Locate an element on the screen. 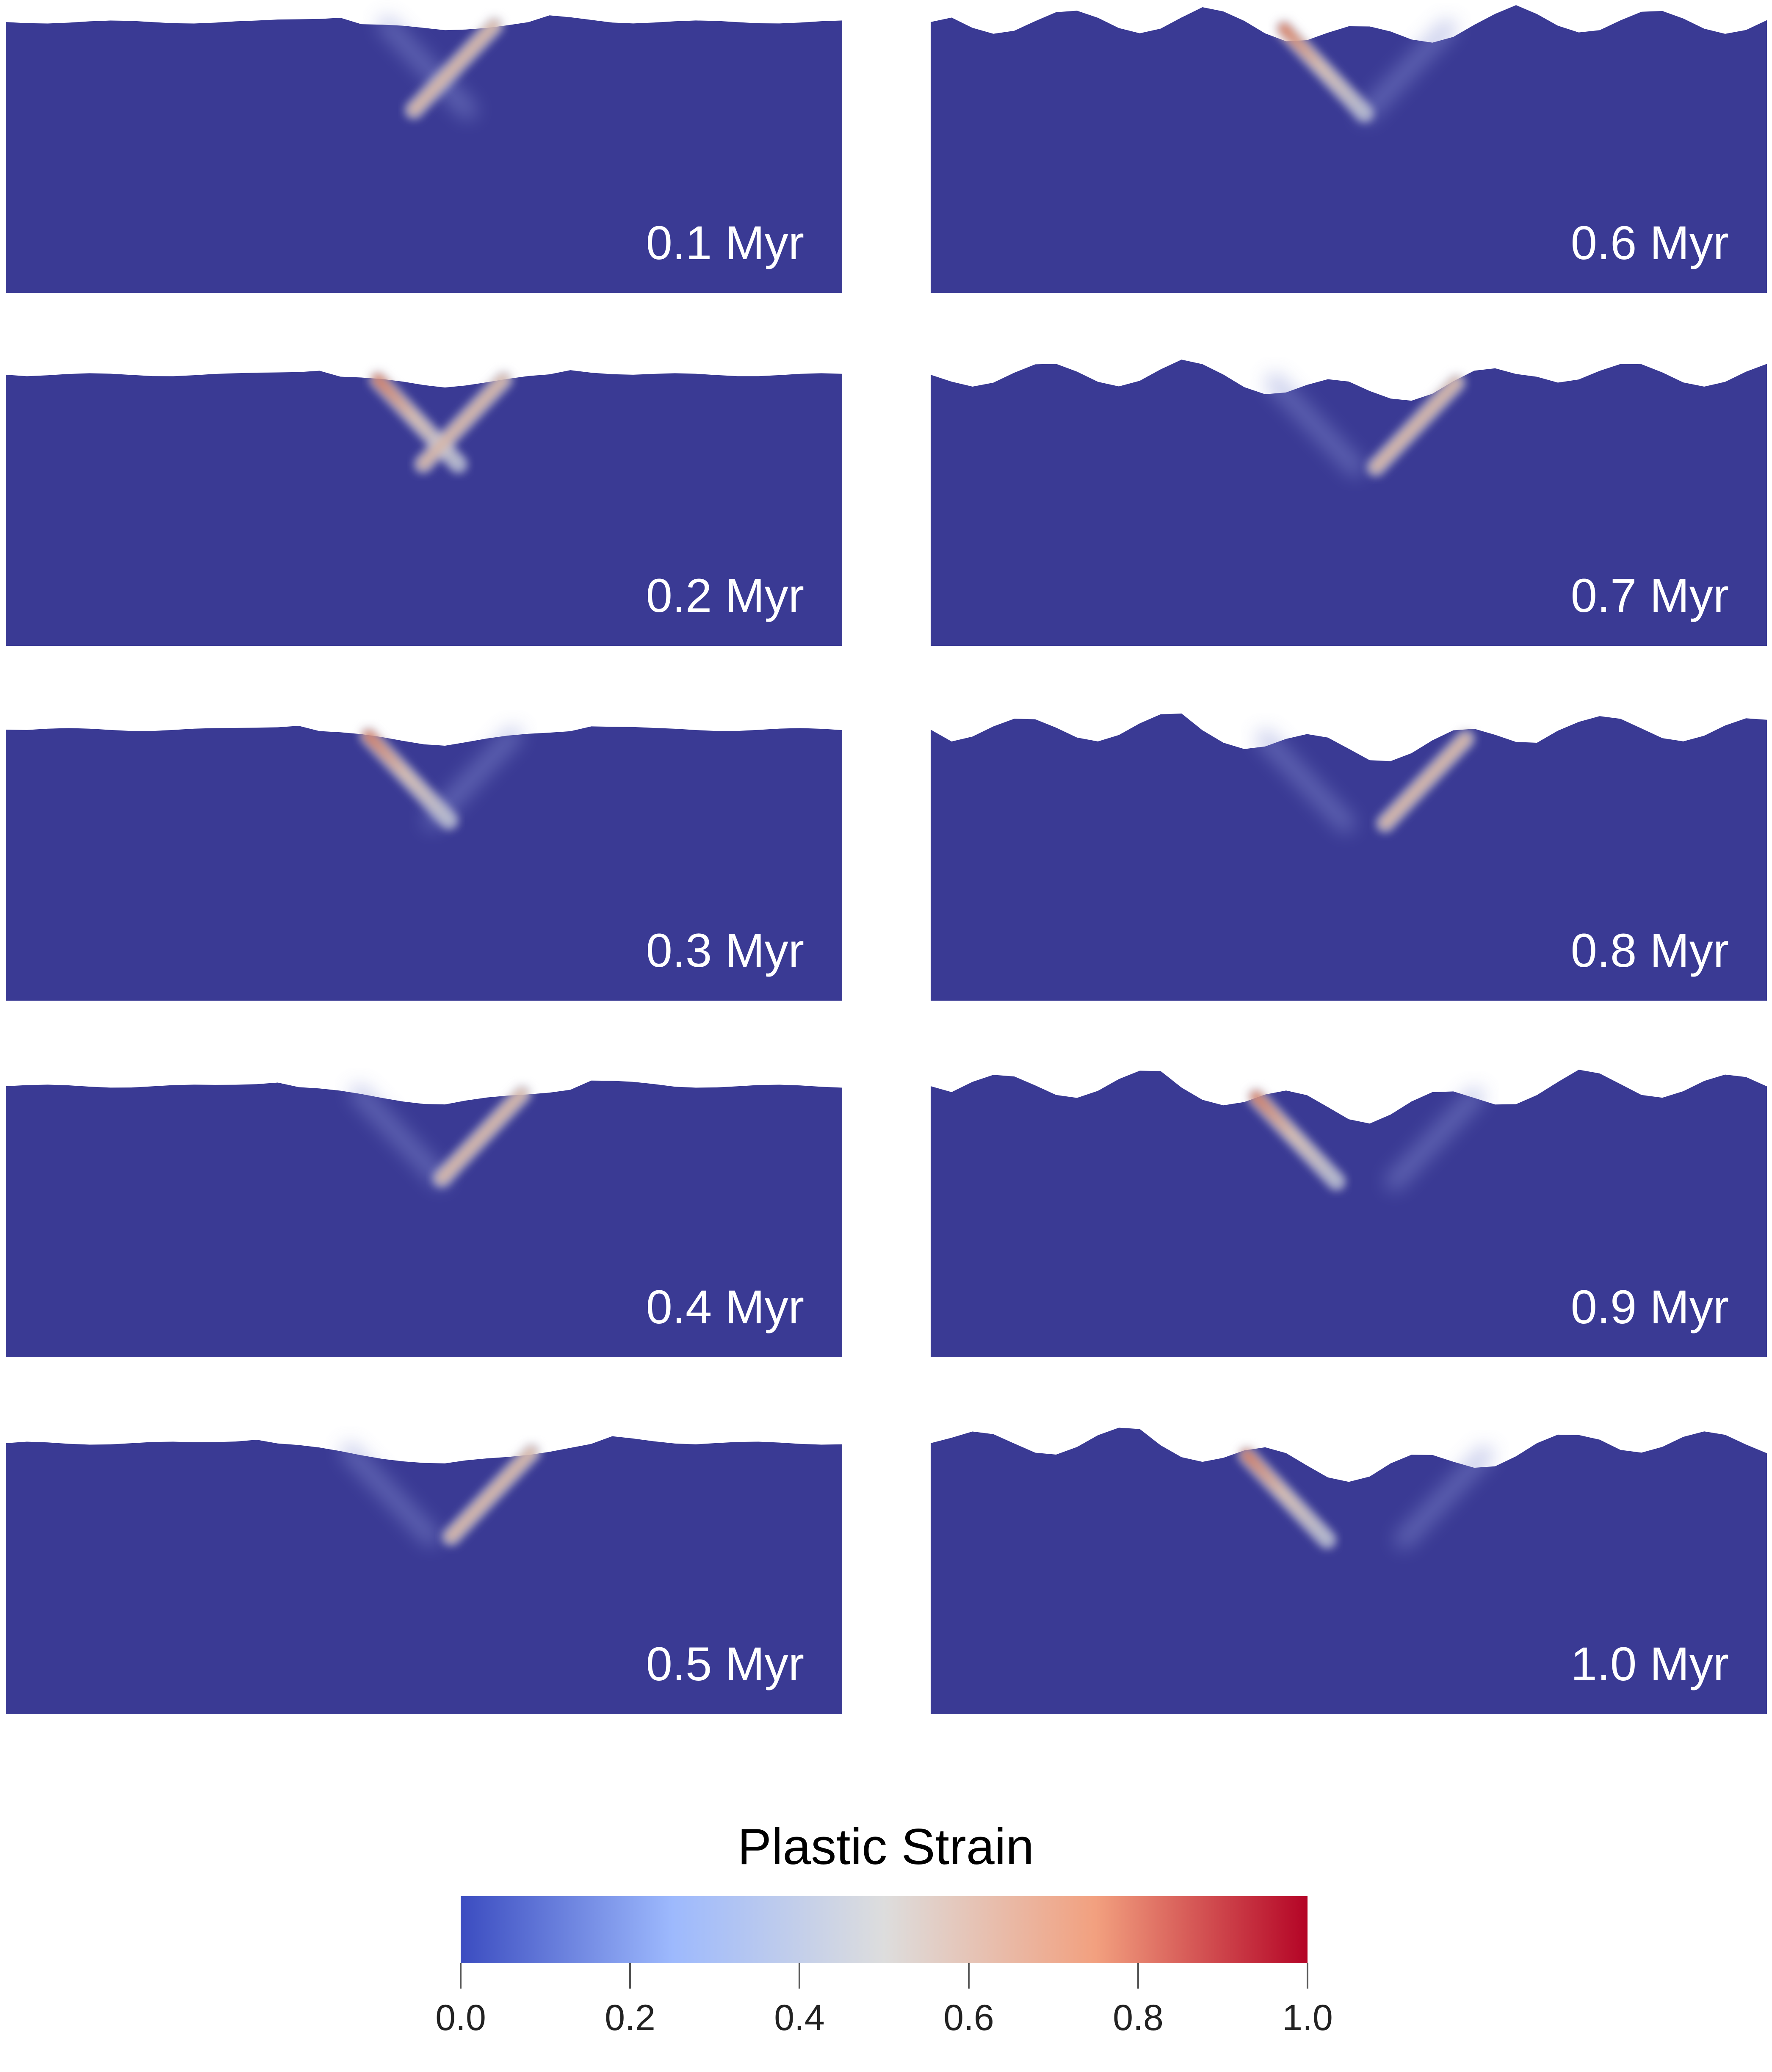 Image resolution: width=1772 pixels, height=2072 pixels. time-label: 0.7 Myr is located at coordinates (1650, 595).